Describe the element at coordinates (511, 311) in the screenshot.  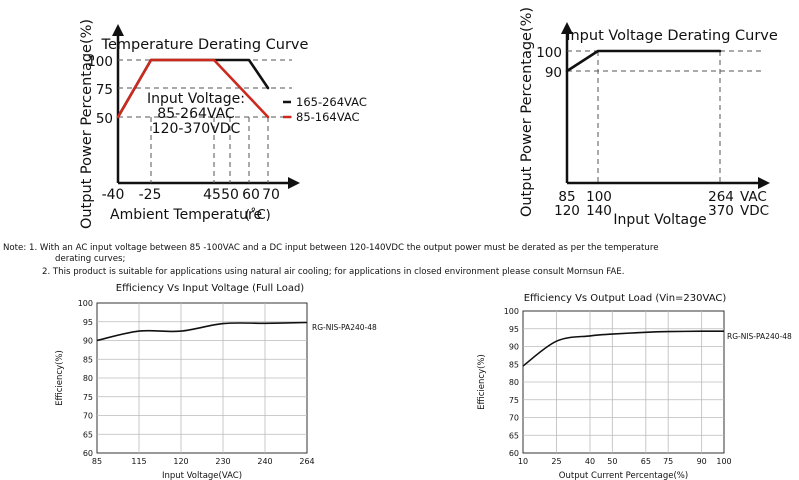
I see `eff-load-y-tick-label: 100` at that location.